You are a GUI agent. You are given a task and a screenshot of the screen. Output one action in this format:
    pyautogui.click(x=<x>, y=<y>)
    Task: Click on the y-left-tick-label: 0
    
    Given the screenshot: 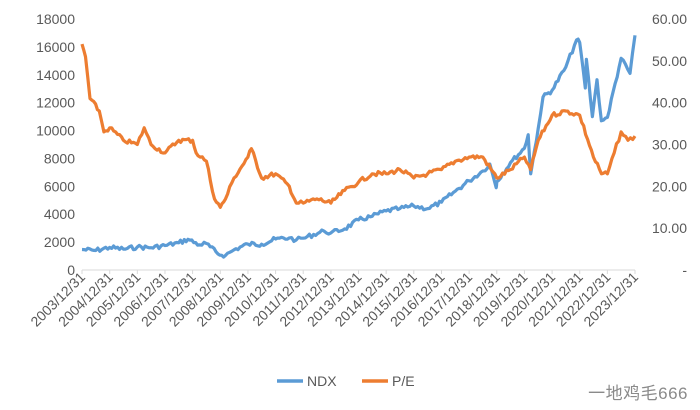 What is the action you would take?
    pyautogui.click(x=71, y=270)
    